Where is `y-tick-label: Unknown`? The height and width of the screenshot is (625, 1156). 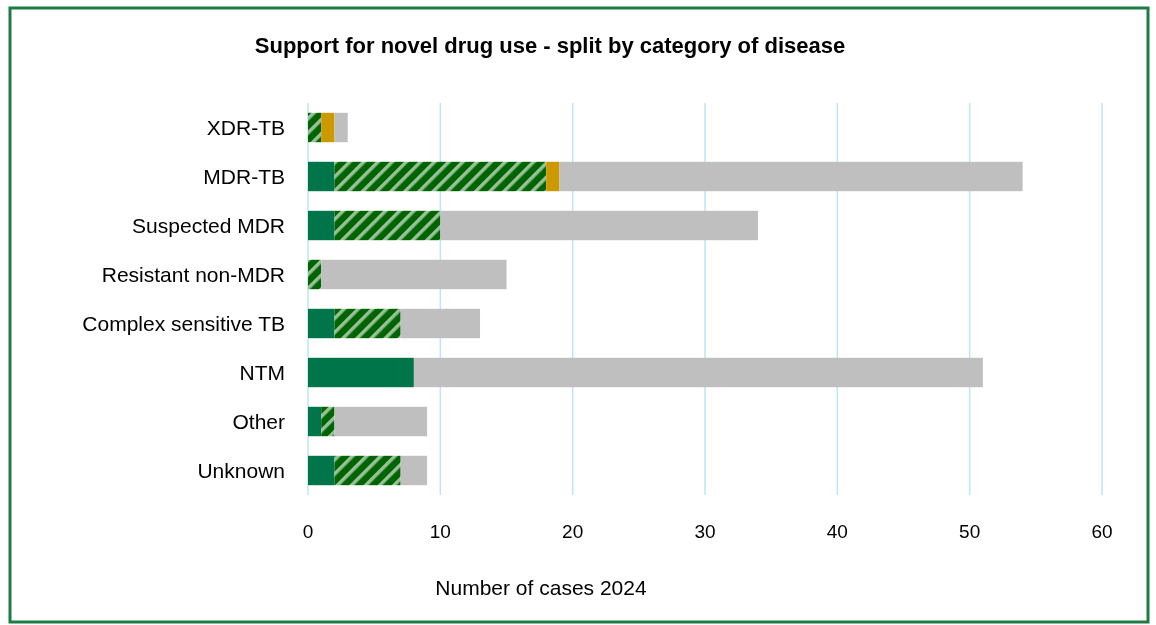
y-tick-label: Unknown is located at coordinates (241, 470).